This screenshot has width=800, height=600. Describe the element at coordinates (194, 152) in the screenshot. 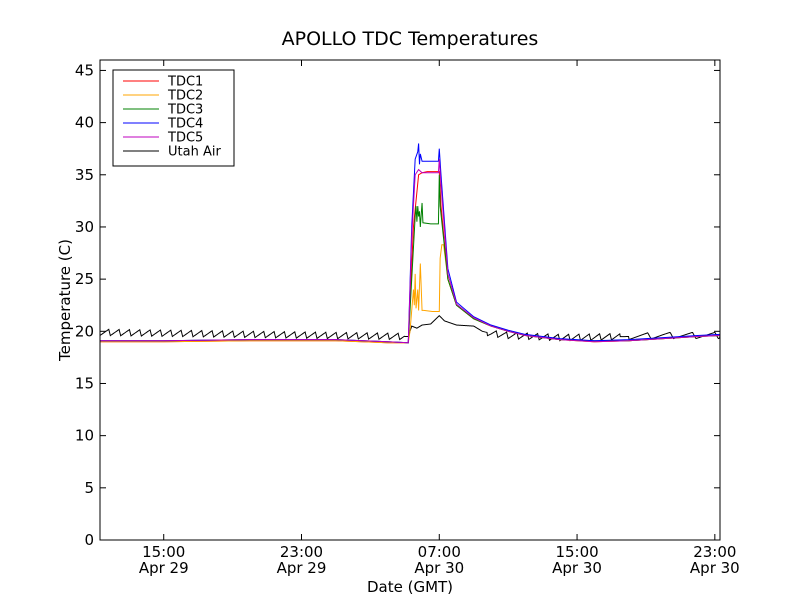

I see `legend-entry-label: Utah Air` at that location.